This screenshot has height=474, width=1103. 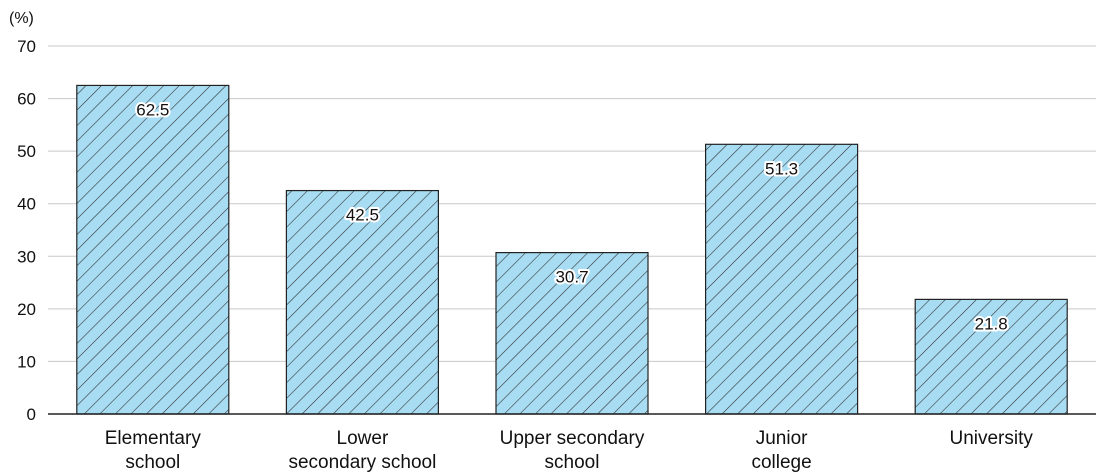 I want to click on y-tick-label: 10, so click(x=26, y=361).